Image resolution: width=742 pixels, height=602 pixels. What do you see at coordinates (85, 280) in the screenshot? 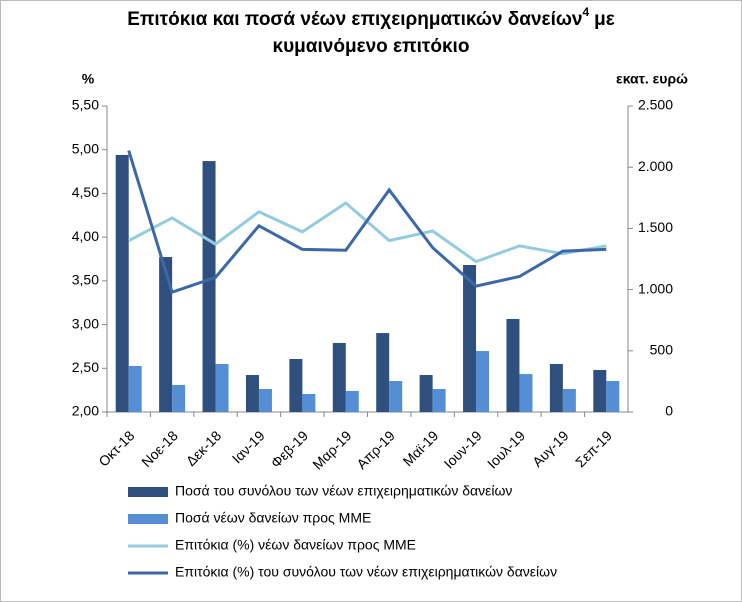
I see `y-tick-label: 3,50` at bounding box center [85, 280].